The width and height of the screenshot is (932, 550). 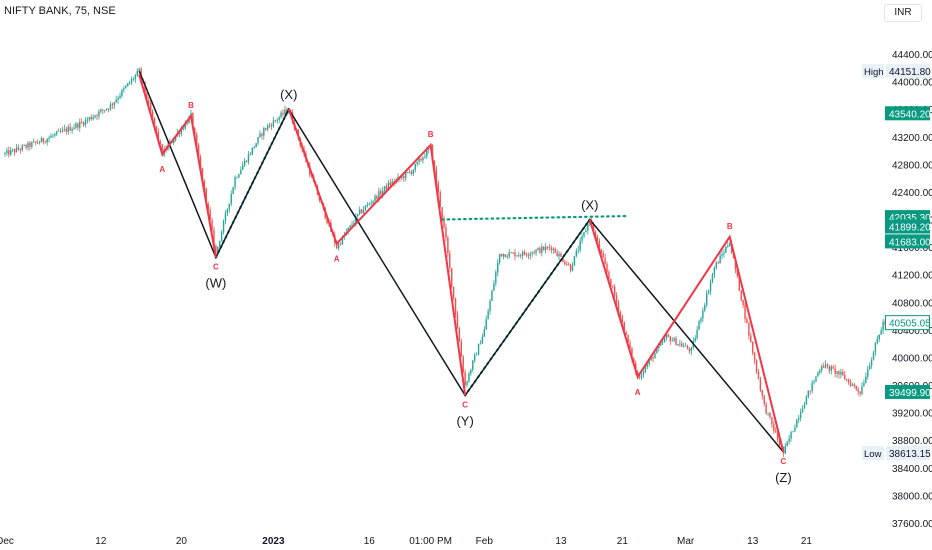 I want to click on currency-selector: INR, so click(x=903, y=13).